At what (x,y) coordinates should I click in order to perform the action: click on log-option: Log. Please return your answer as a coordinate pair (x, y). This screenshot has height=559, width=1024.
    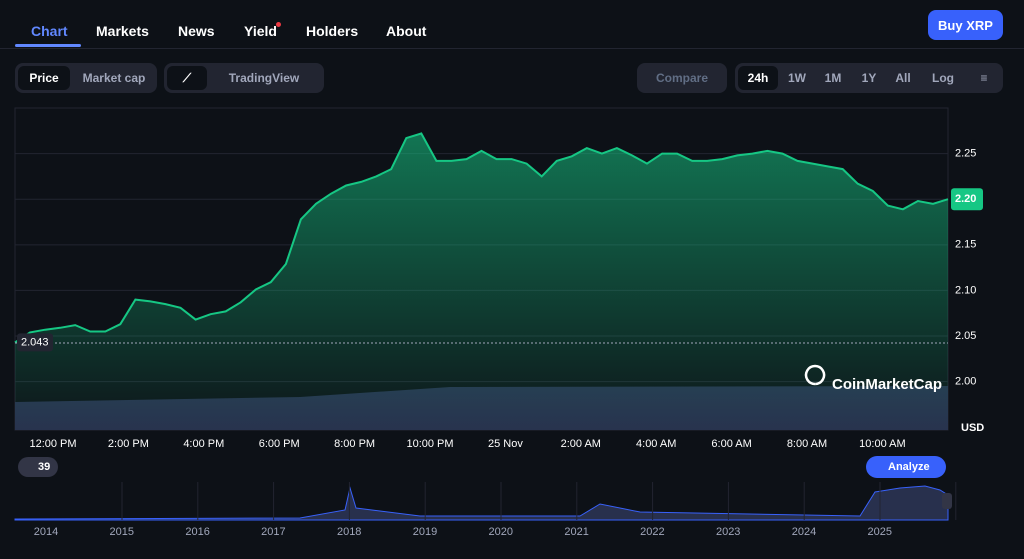
    Looking at the image, I should click on (943, 78).